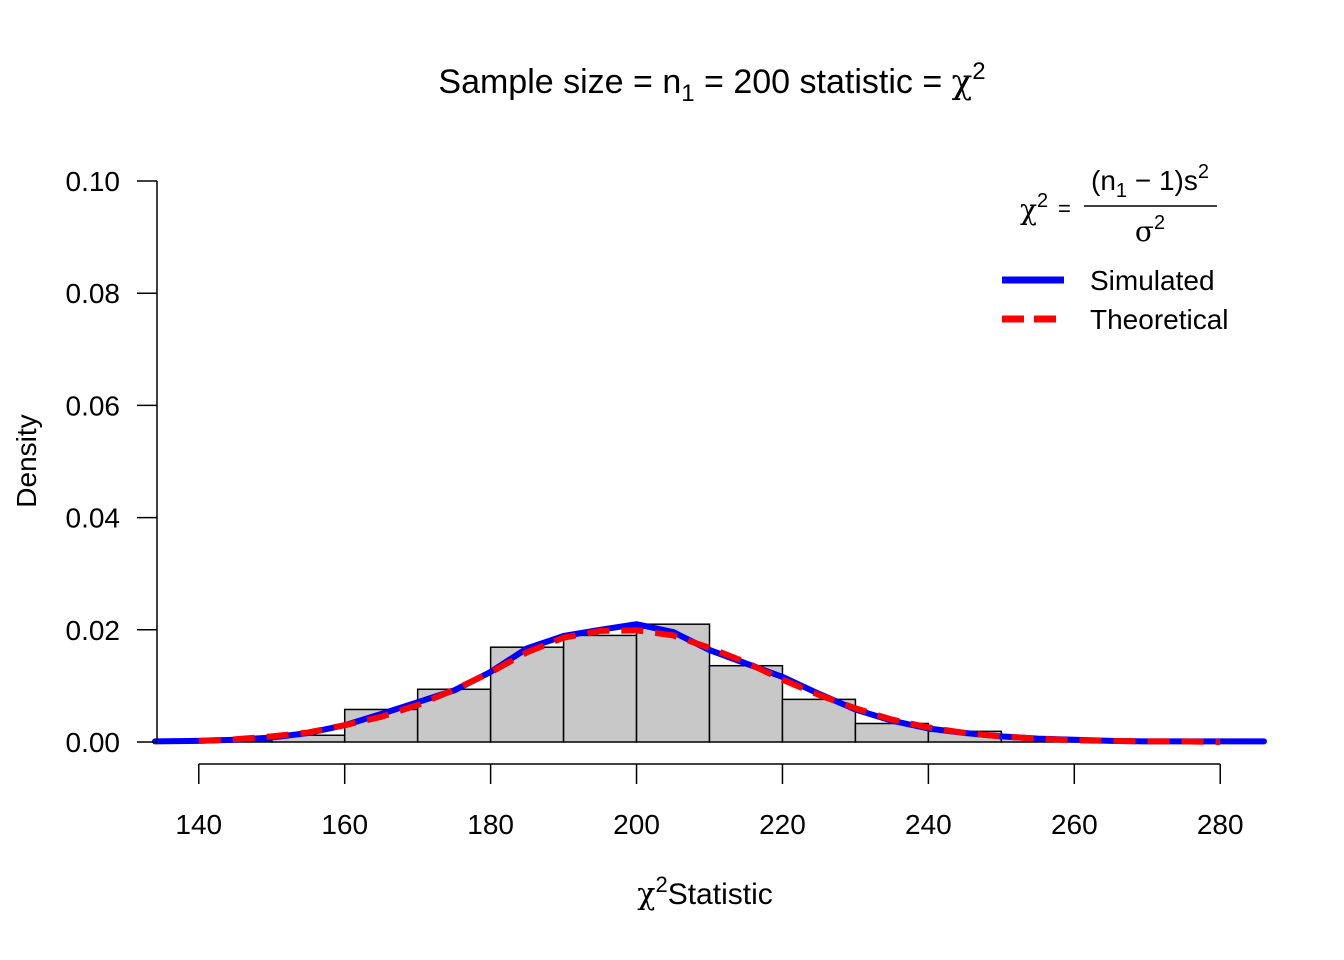 This screenshot has height=960, width=1344. I want to click on series-line-theoretical, so click(709, 686).